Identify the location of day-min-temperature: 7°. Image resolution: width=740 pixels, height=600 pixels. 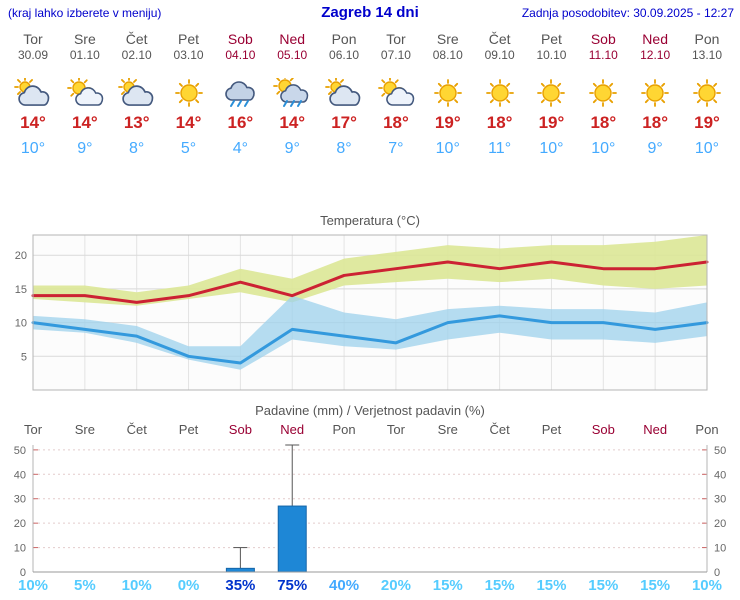
(396, 149).